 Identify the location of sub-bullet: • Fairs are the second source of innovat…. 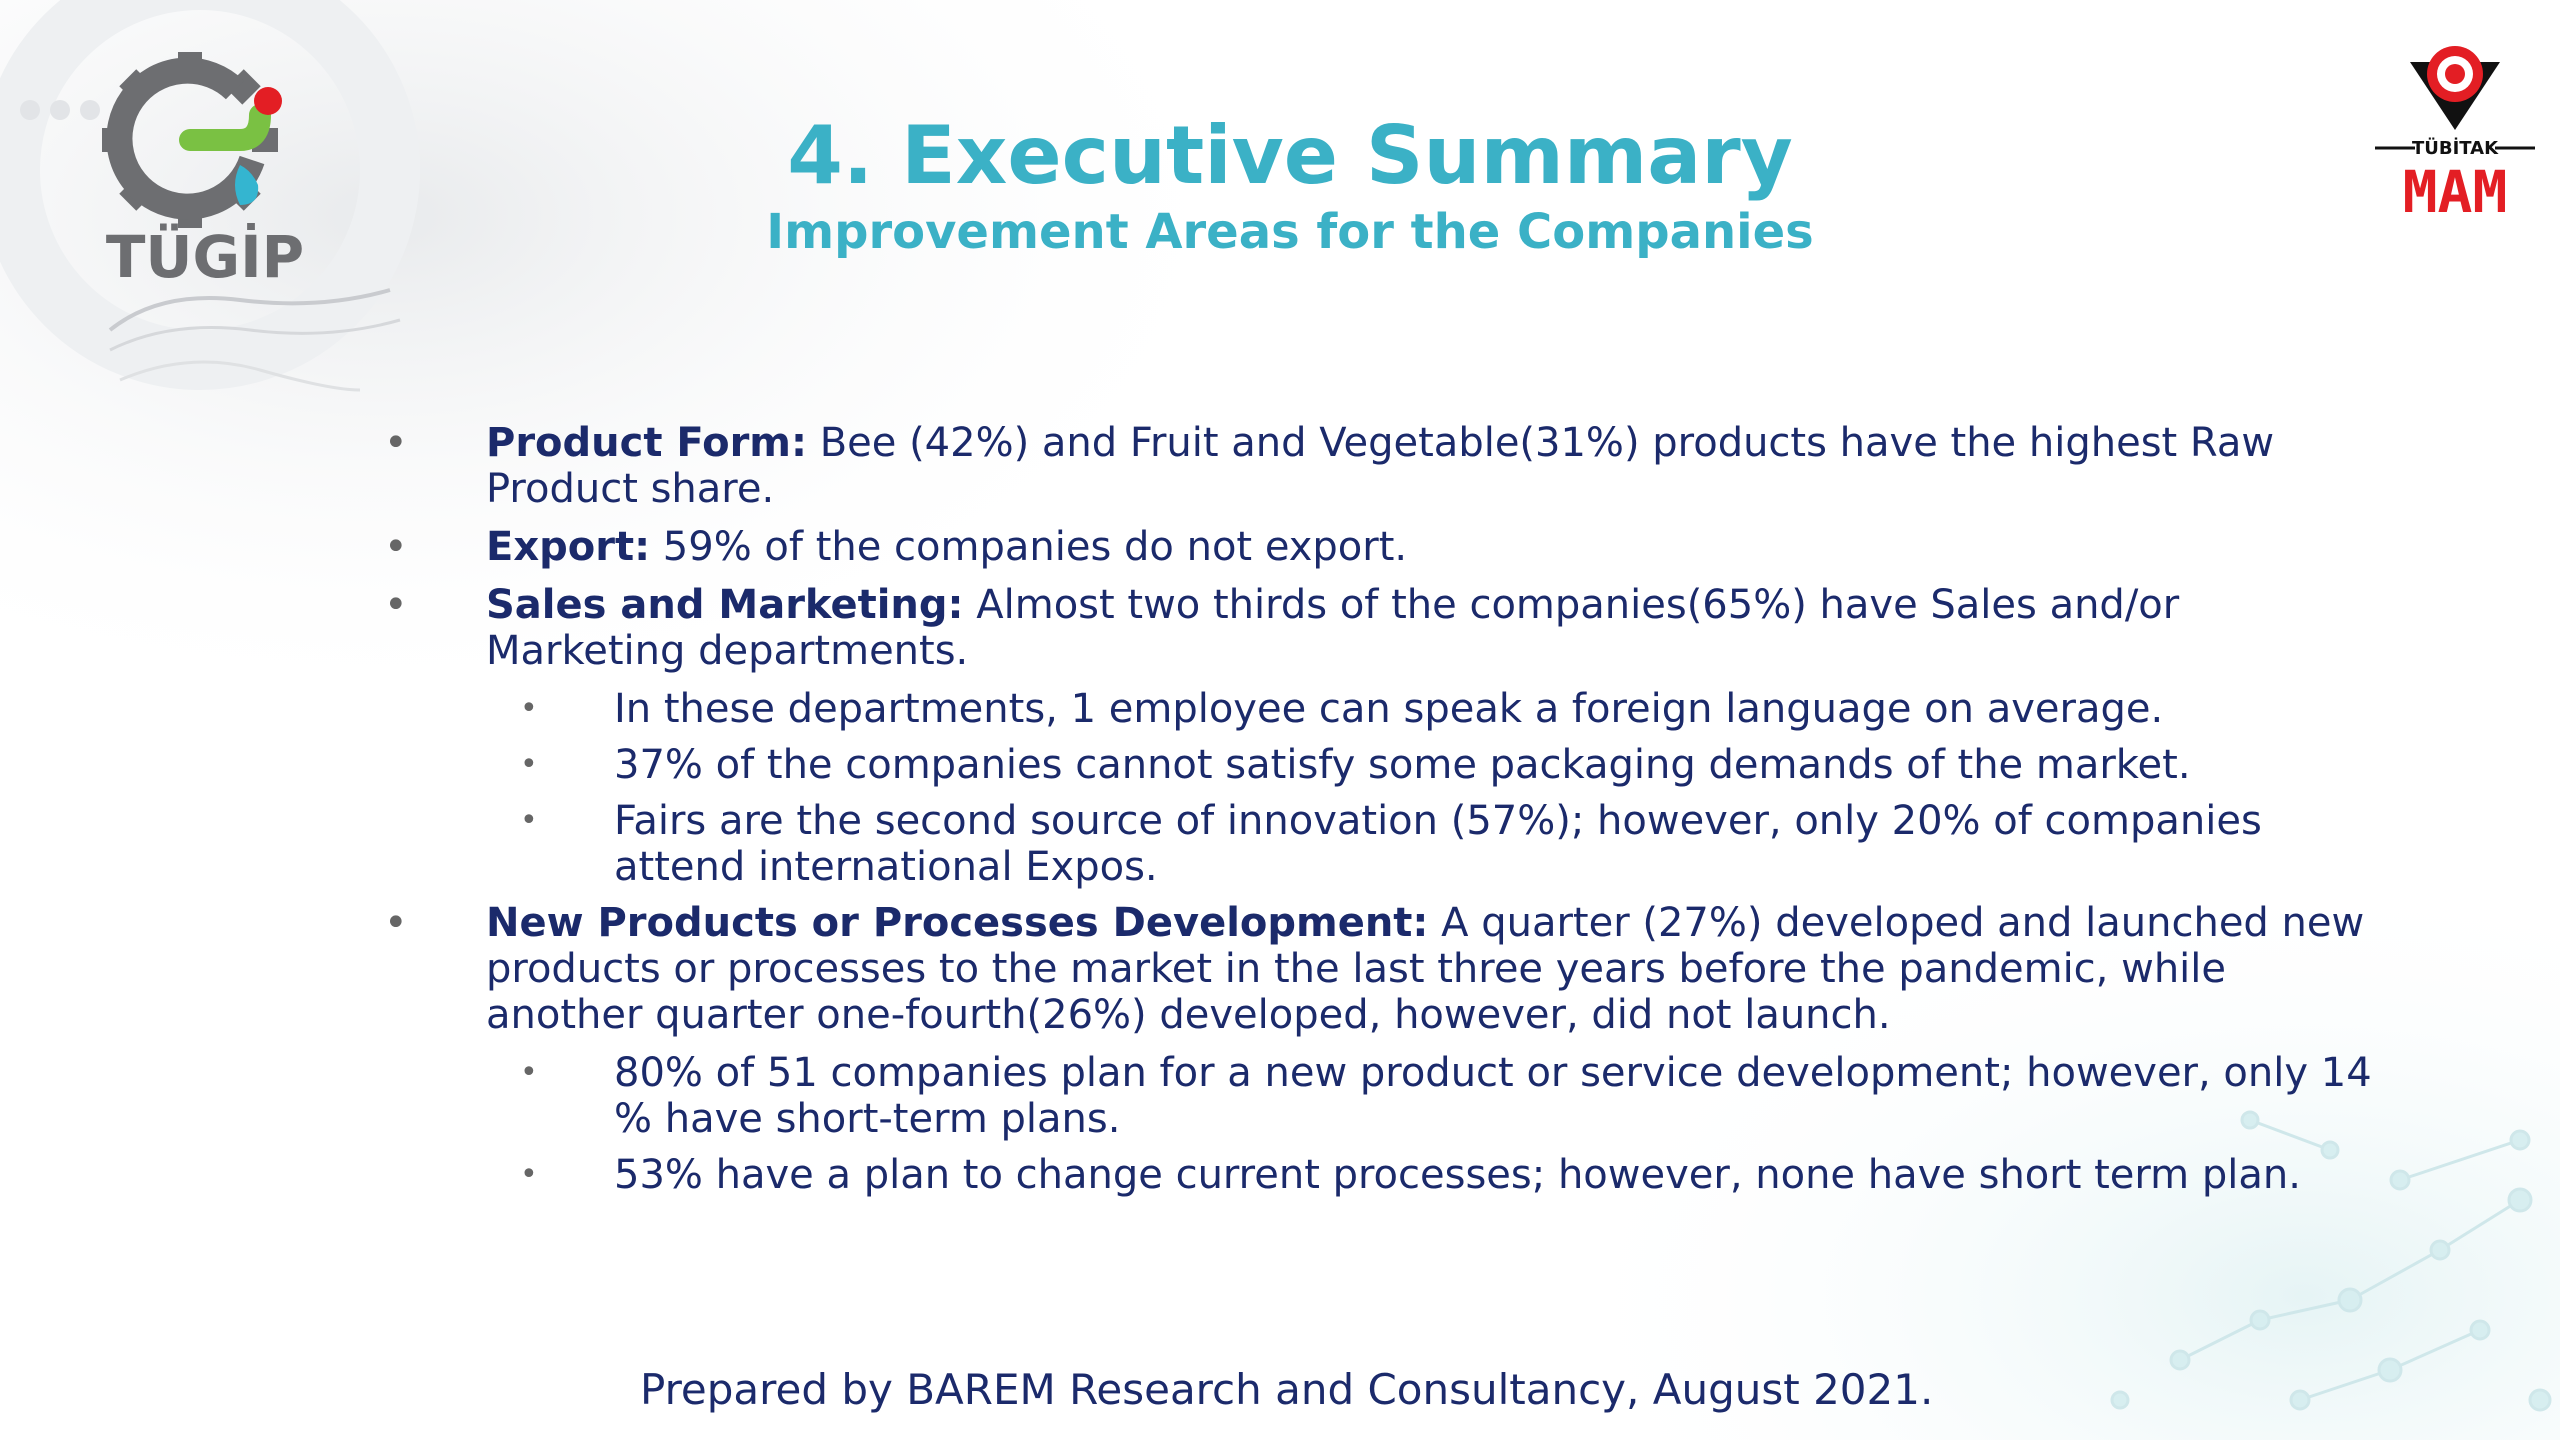
(1385, 844).